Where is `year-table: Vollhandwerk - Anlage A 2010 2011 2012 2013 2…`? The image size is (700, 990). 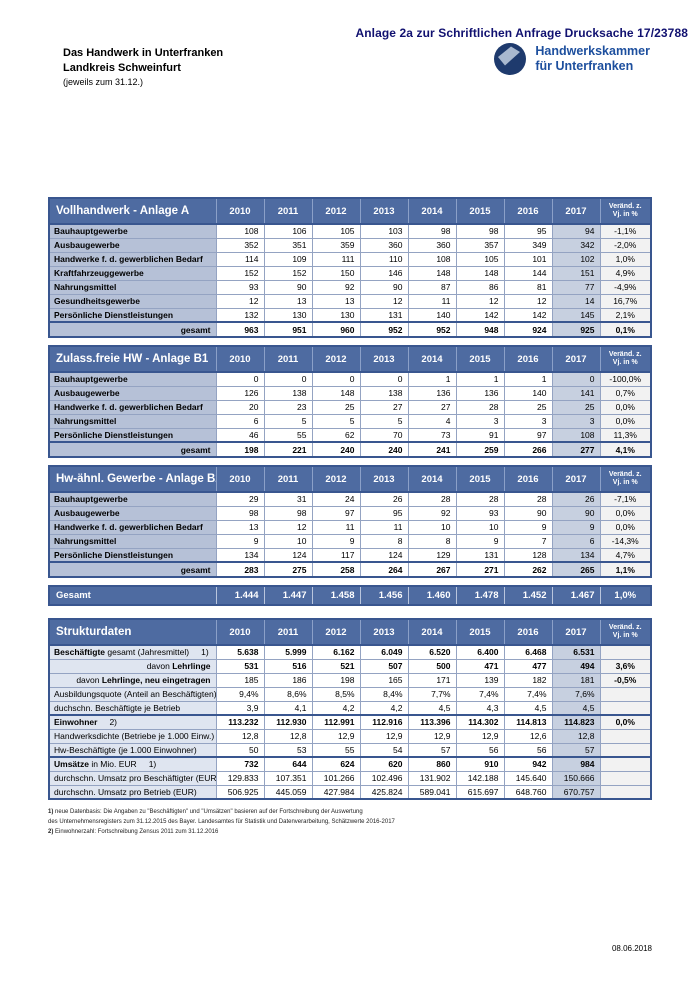
year-table: Vollhandwerk - Anlage A 2010 2011 2012 2013 2… is located at coordinates (350, 267).